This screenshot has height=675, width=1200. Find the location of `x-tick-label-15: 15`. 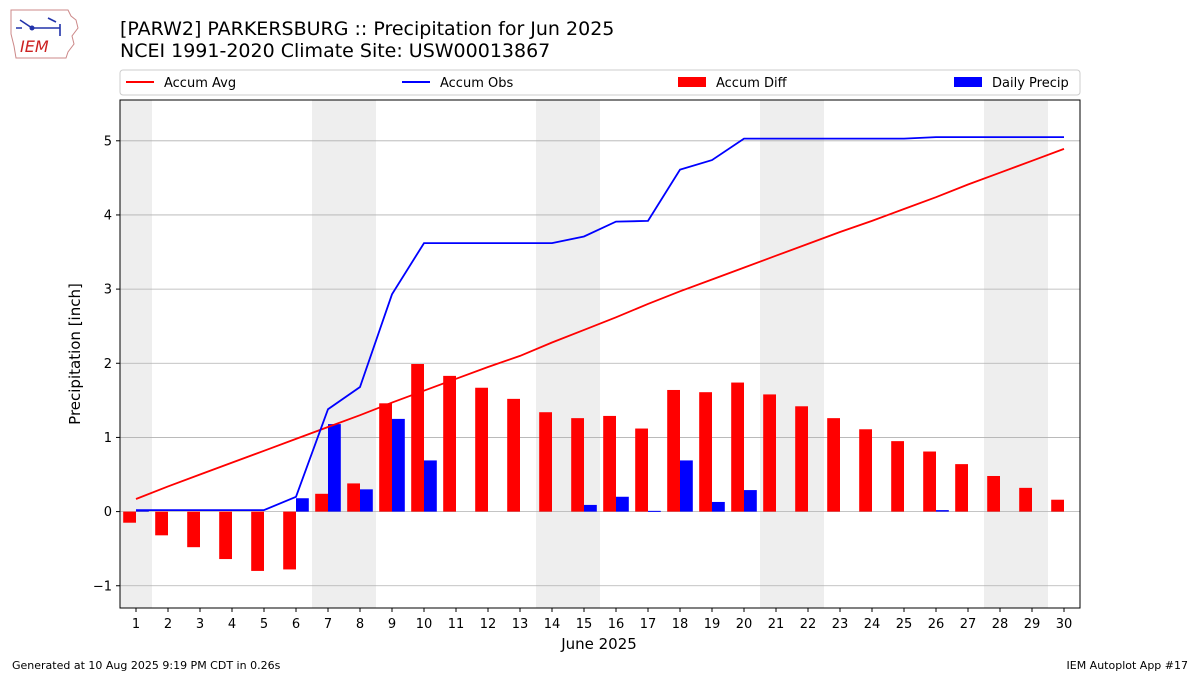

x-tick-label-15: 15 is located at coordinates (584, 624).